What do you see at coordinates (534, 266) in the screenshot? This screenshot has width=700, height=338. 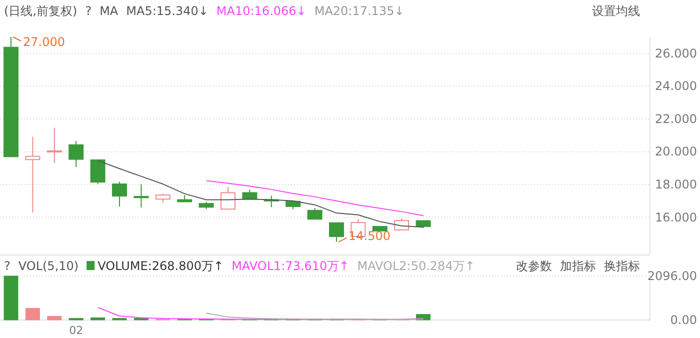 I see `text: 改参数` at bounding box center [534, 266].